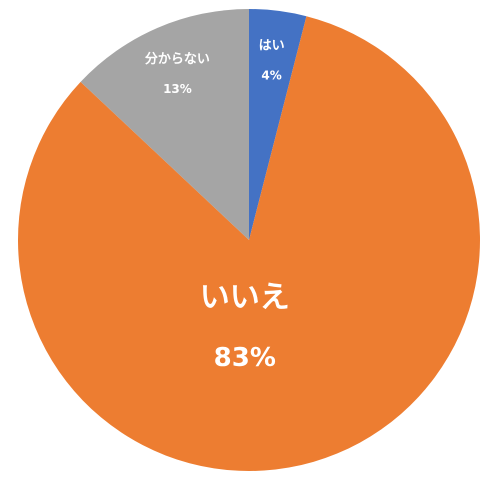 The image size is (500, 479). I want to click on slice-category-label: 分からない, so click(177, 59).